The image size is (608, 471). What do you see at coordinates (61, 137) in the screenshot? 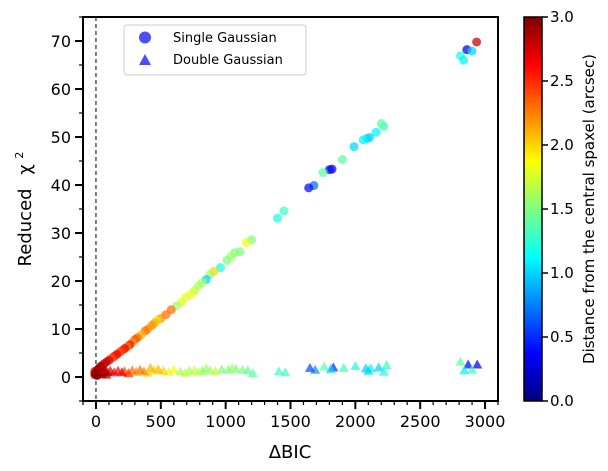
I see `y-tick-label: 50` at bounding box center [61, 137].